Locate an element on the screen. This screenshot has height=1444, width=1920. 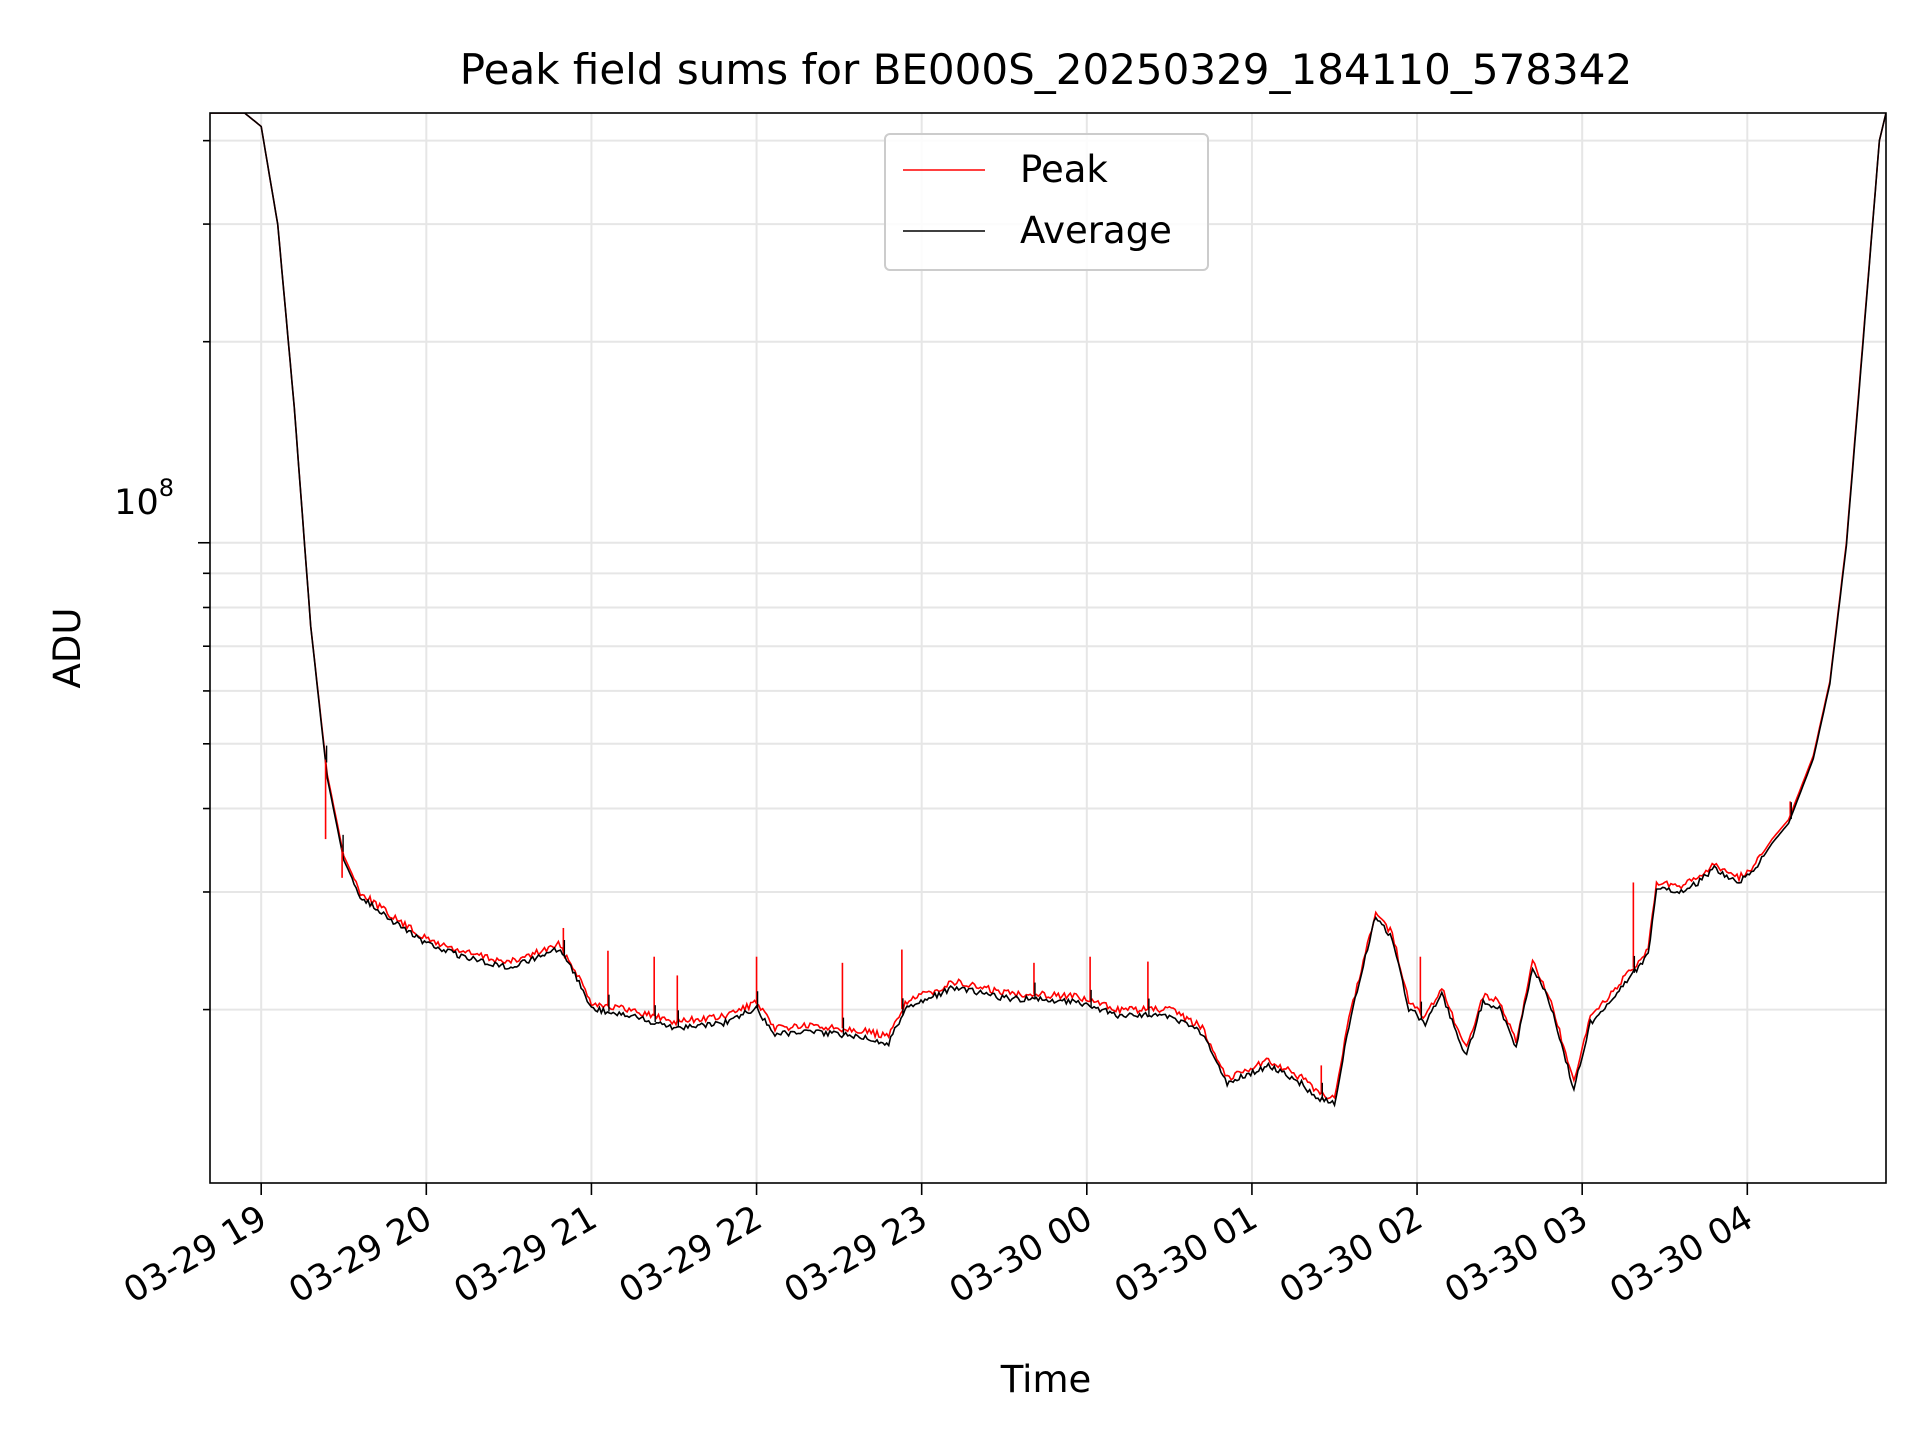
legend: Peak Average is located at coordinates (1046, 202).